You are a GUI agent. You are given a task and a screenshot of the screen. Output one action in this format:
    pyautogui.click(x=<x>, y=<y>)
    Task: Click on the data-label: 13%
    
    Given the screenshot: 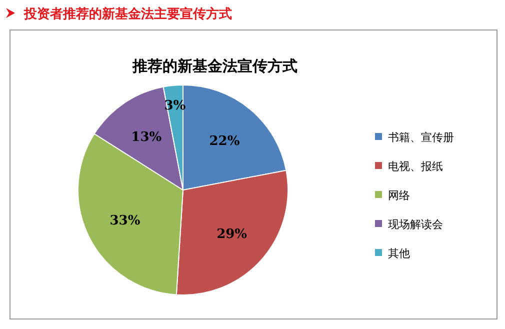 What is the action you would take?
    pyautogui.click(x=146, y=138)
    